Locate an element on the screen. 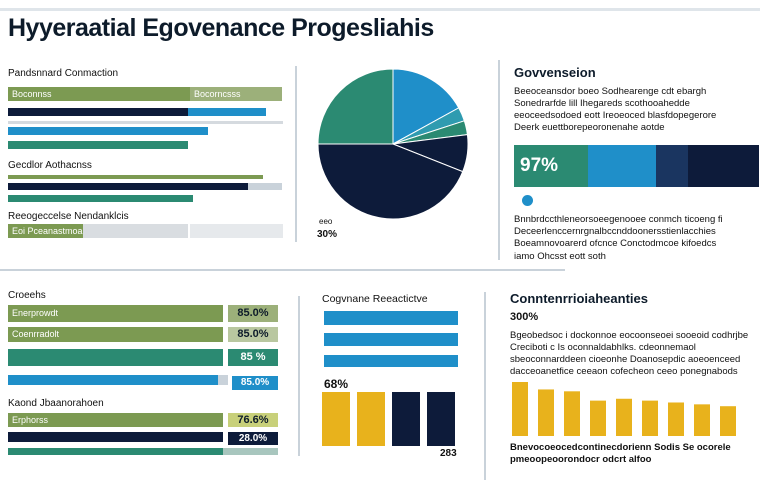  bl-row-5-label: Erphorss is located at coordinates (30, 420).